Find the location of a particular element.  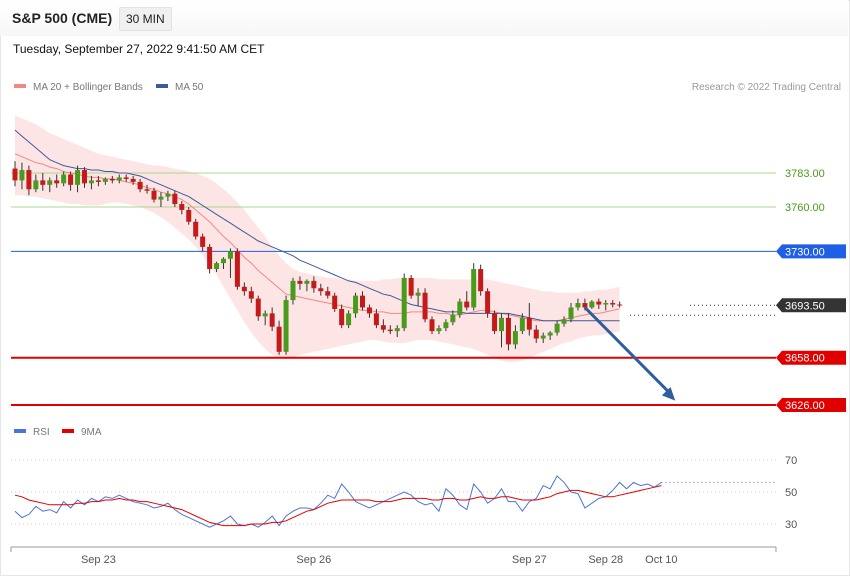

forecast-arrow-shaft is located at coordinates (627, 350).